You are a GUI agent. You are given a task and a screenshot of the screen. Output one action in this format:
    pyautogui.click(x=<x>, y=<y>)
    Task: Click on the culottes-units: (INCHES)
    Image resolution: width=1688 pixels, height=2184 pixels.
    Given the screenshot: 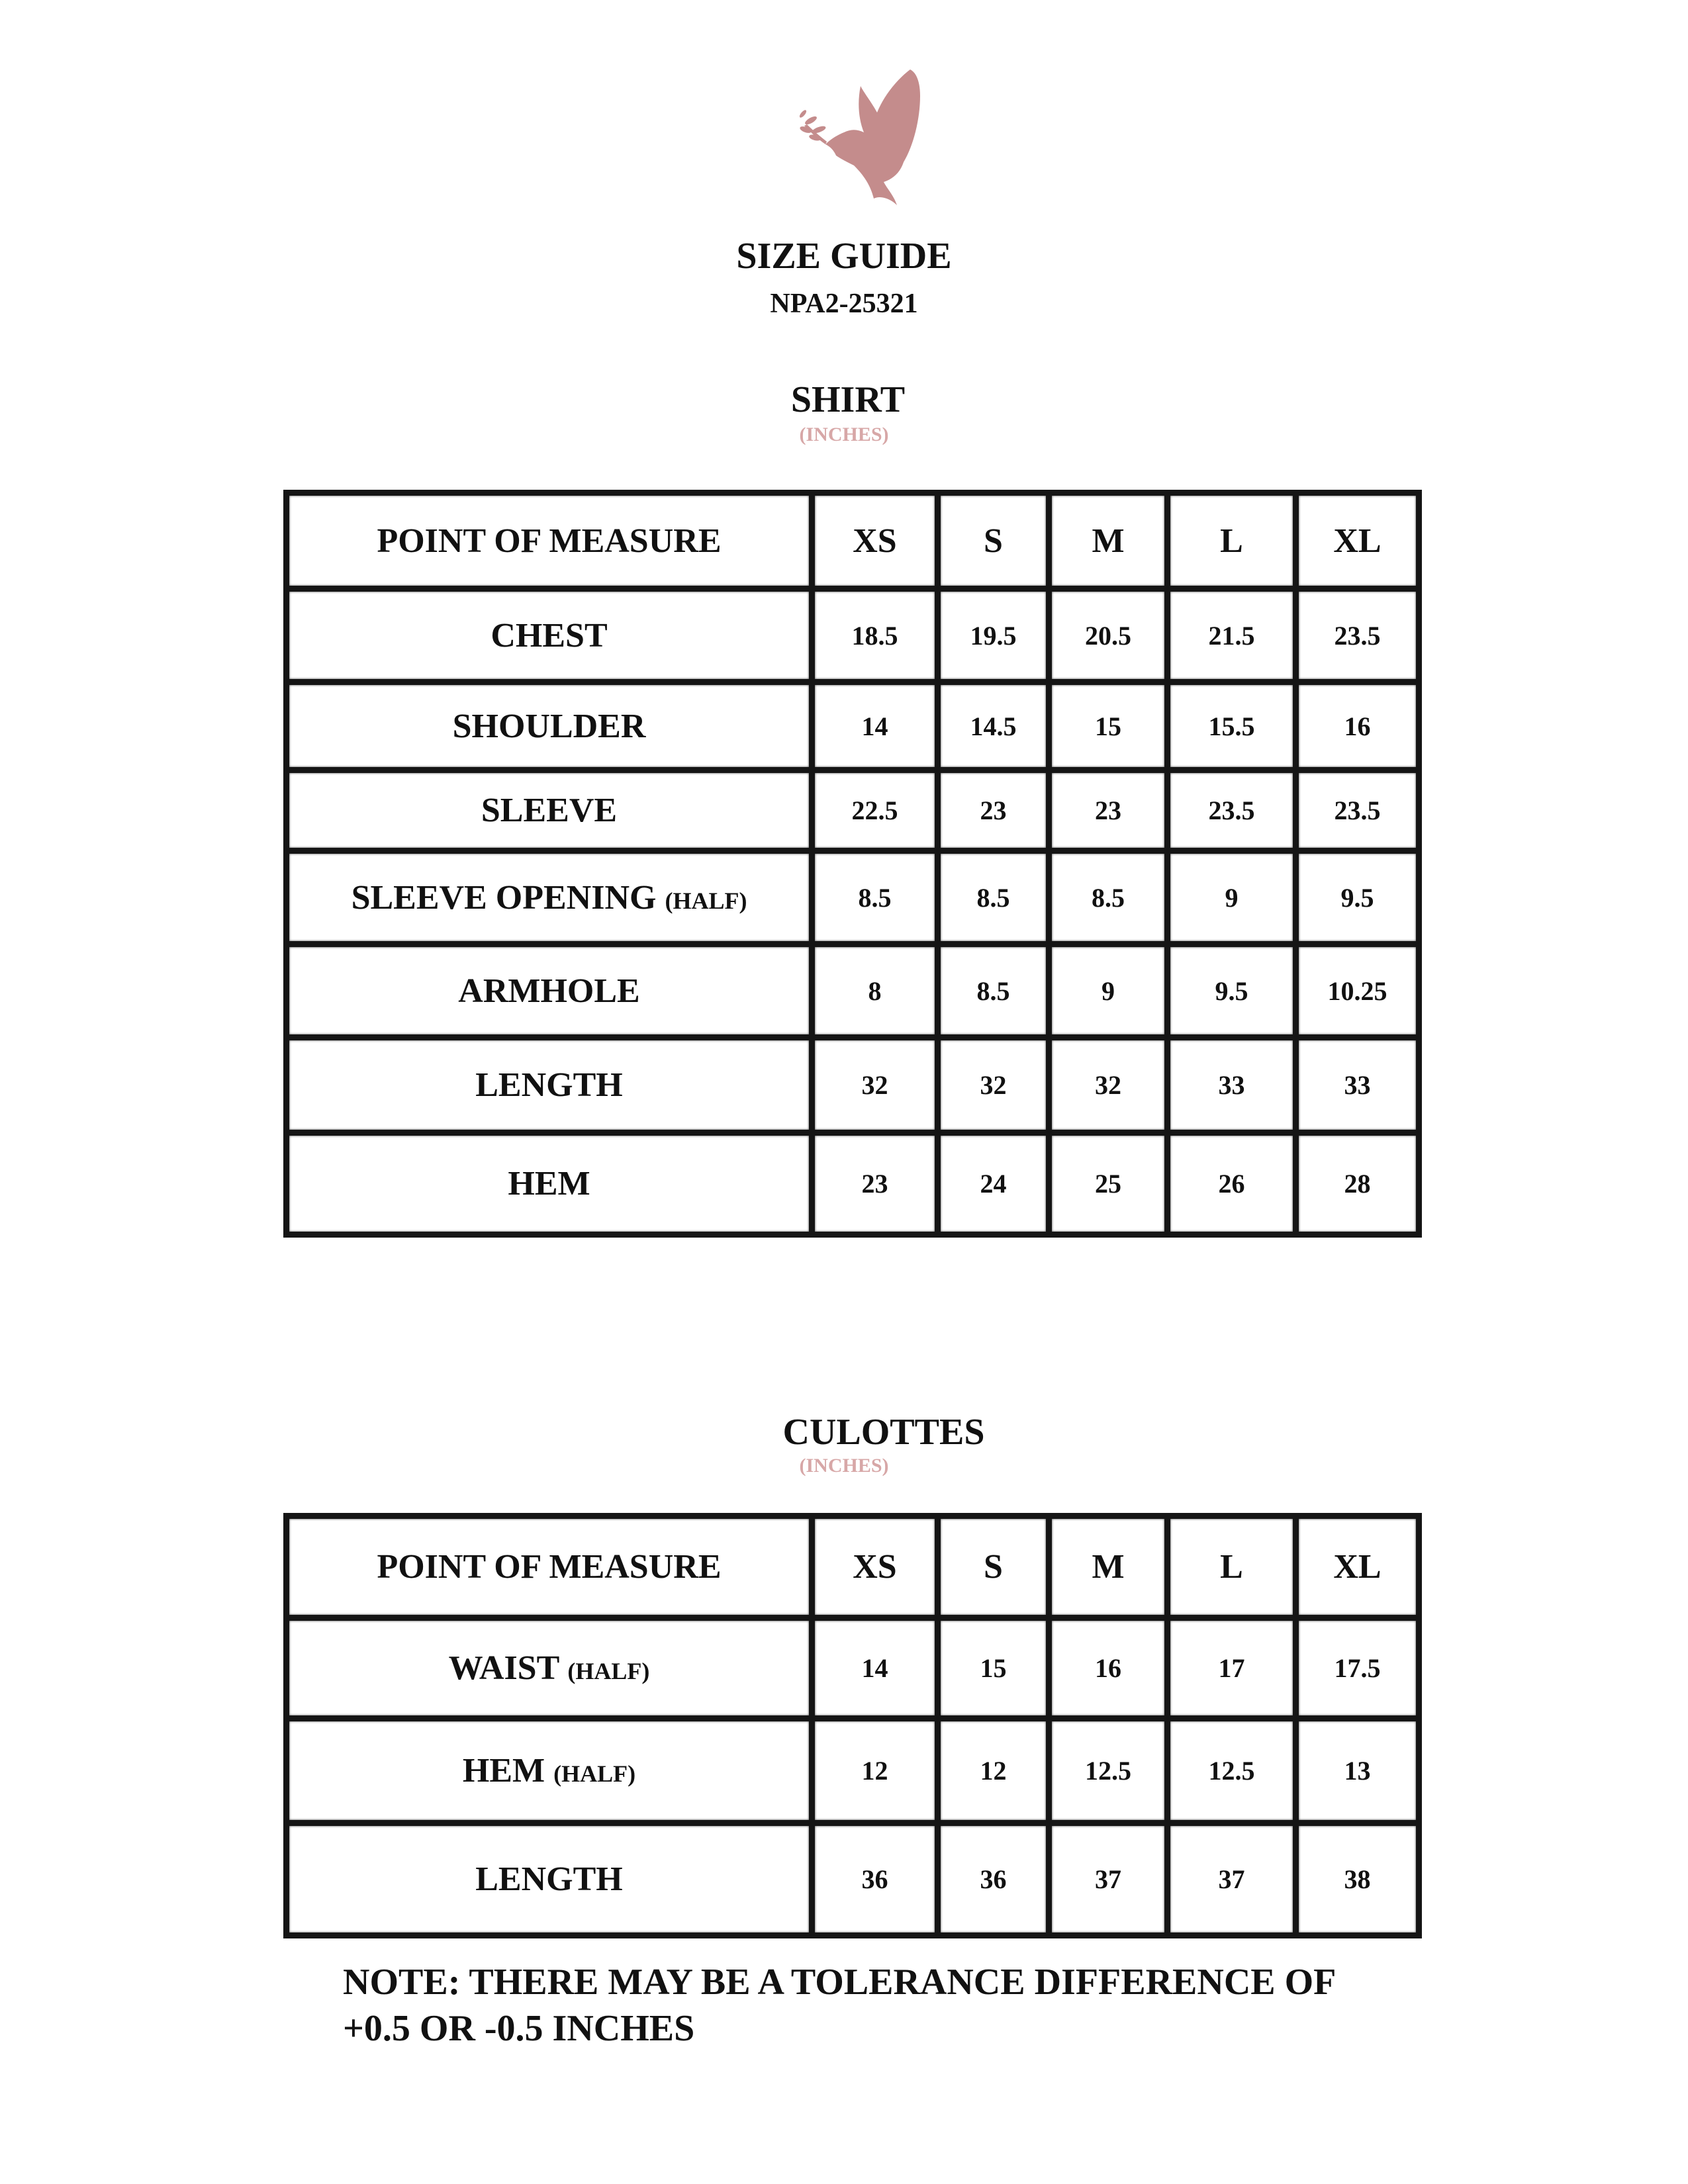 What is the action you would take?
    pyautogui.click(x=844, y=1466)
    